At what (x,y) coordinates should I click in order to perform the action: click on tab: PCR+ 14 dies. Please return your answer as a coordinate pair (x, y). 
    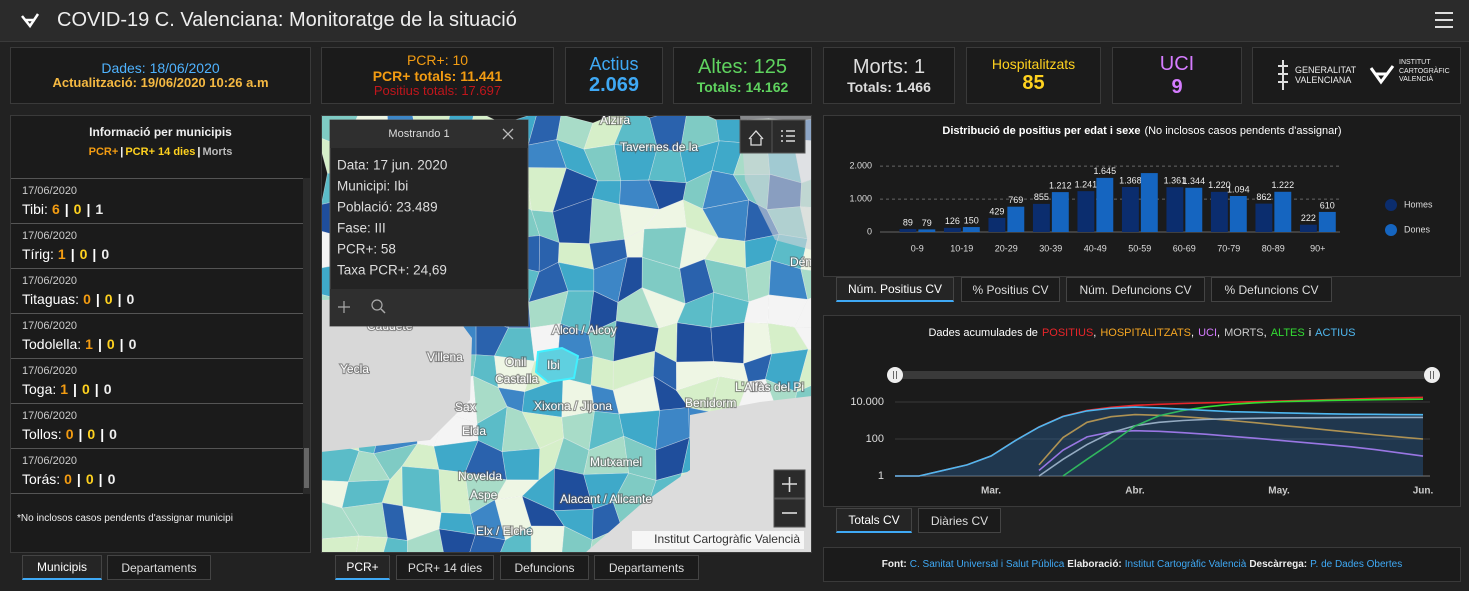
    Looking at the image, I should click on (445, 567).